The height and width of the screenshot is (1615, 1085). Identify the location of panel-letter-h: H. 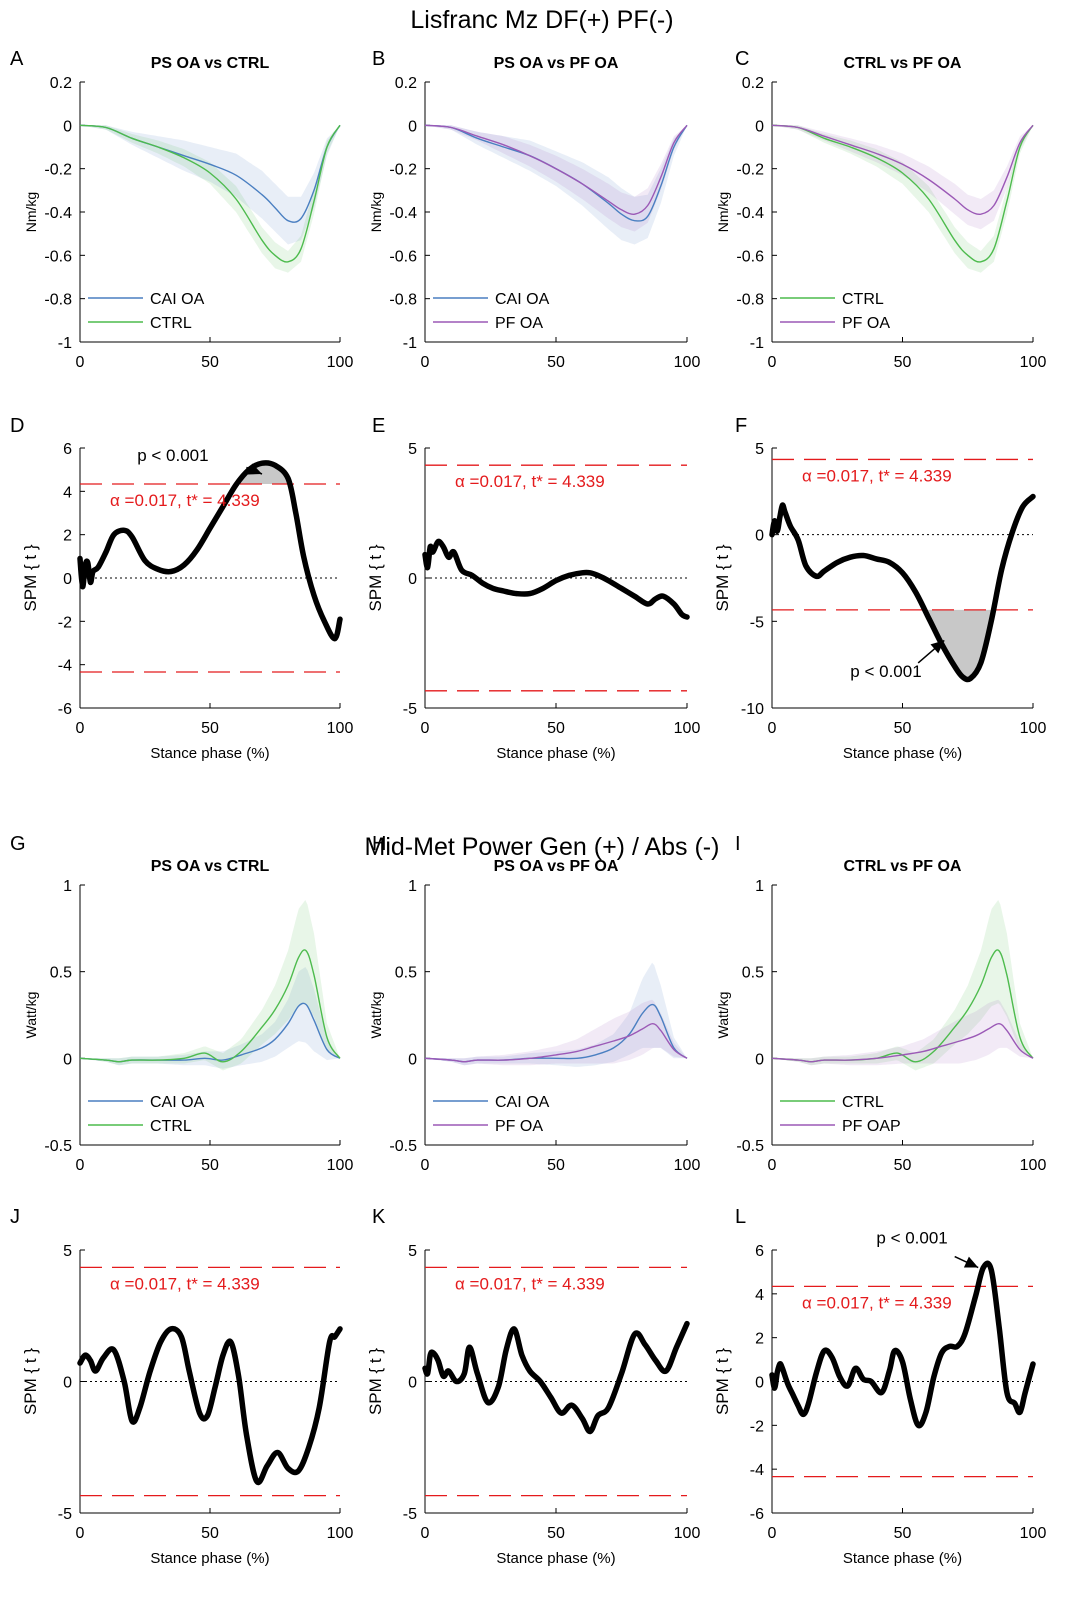
(379, 844).